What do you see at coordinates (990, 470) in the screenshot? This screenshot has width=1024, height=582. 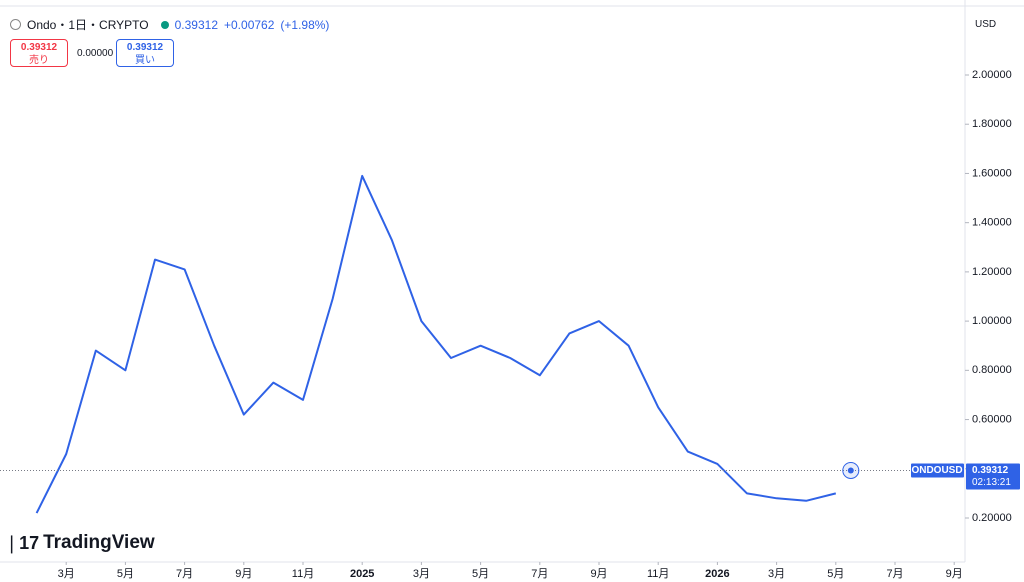 I see `price-tag-text: 0.39312` at bounding box center [990, 470].